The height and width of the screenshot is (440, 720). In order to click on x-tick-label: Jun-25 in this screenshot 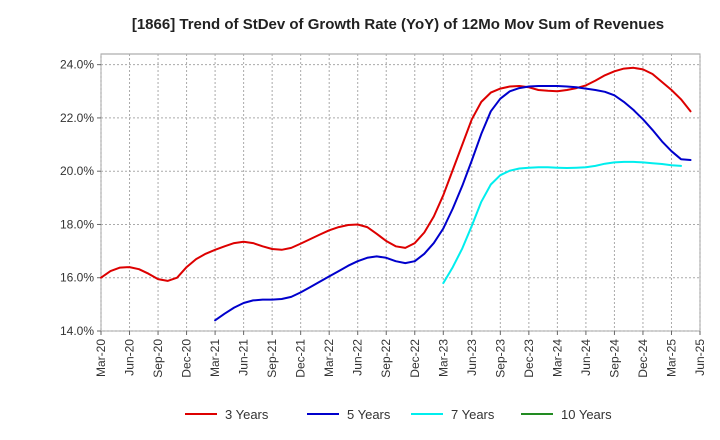, I will do `click(700, 357)`.